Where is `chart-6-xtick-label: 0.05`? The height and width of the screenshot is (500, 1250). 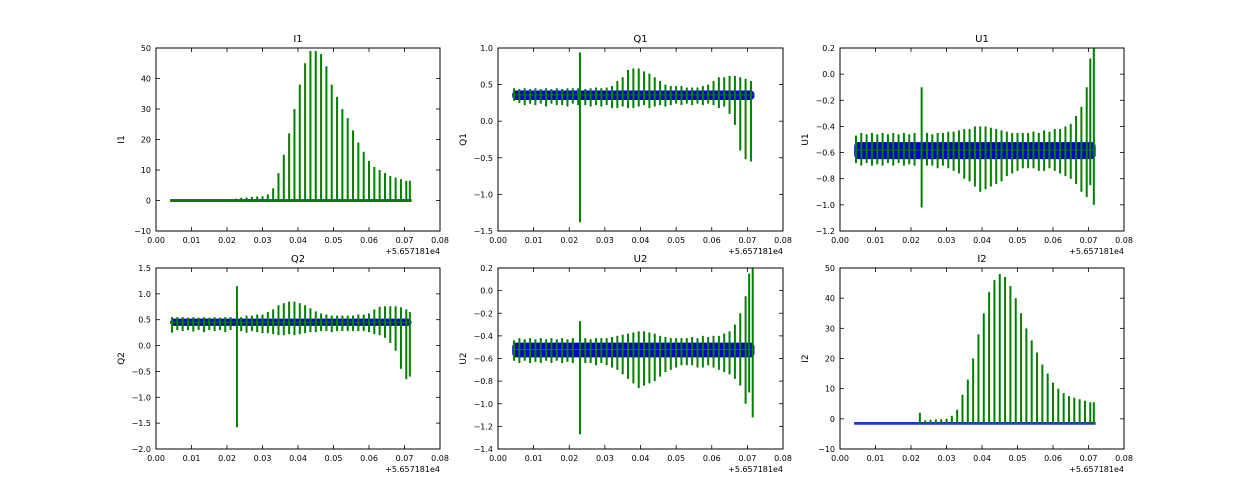
chart-6-xtick-label: 0.05 is located at coordinates (1018, 458).